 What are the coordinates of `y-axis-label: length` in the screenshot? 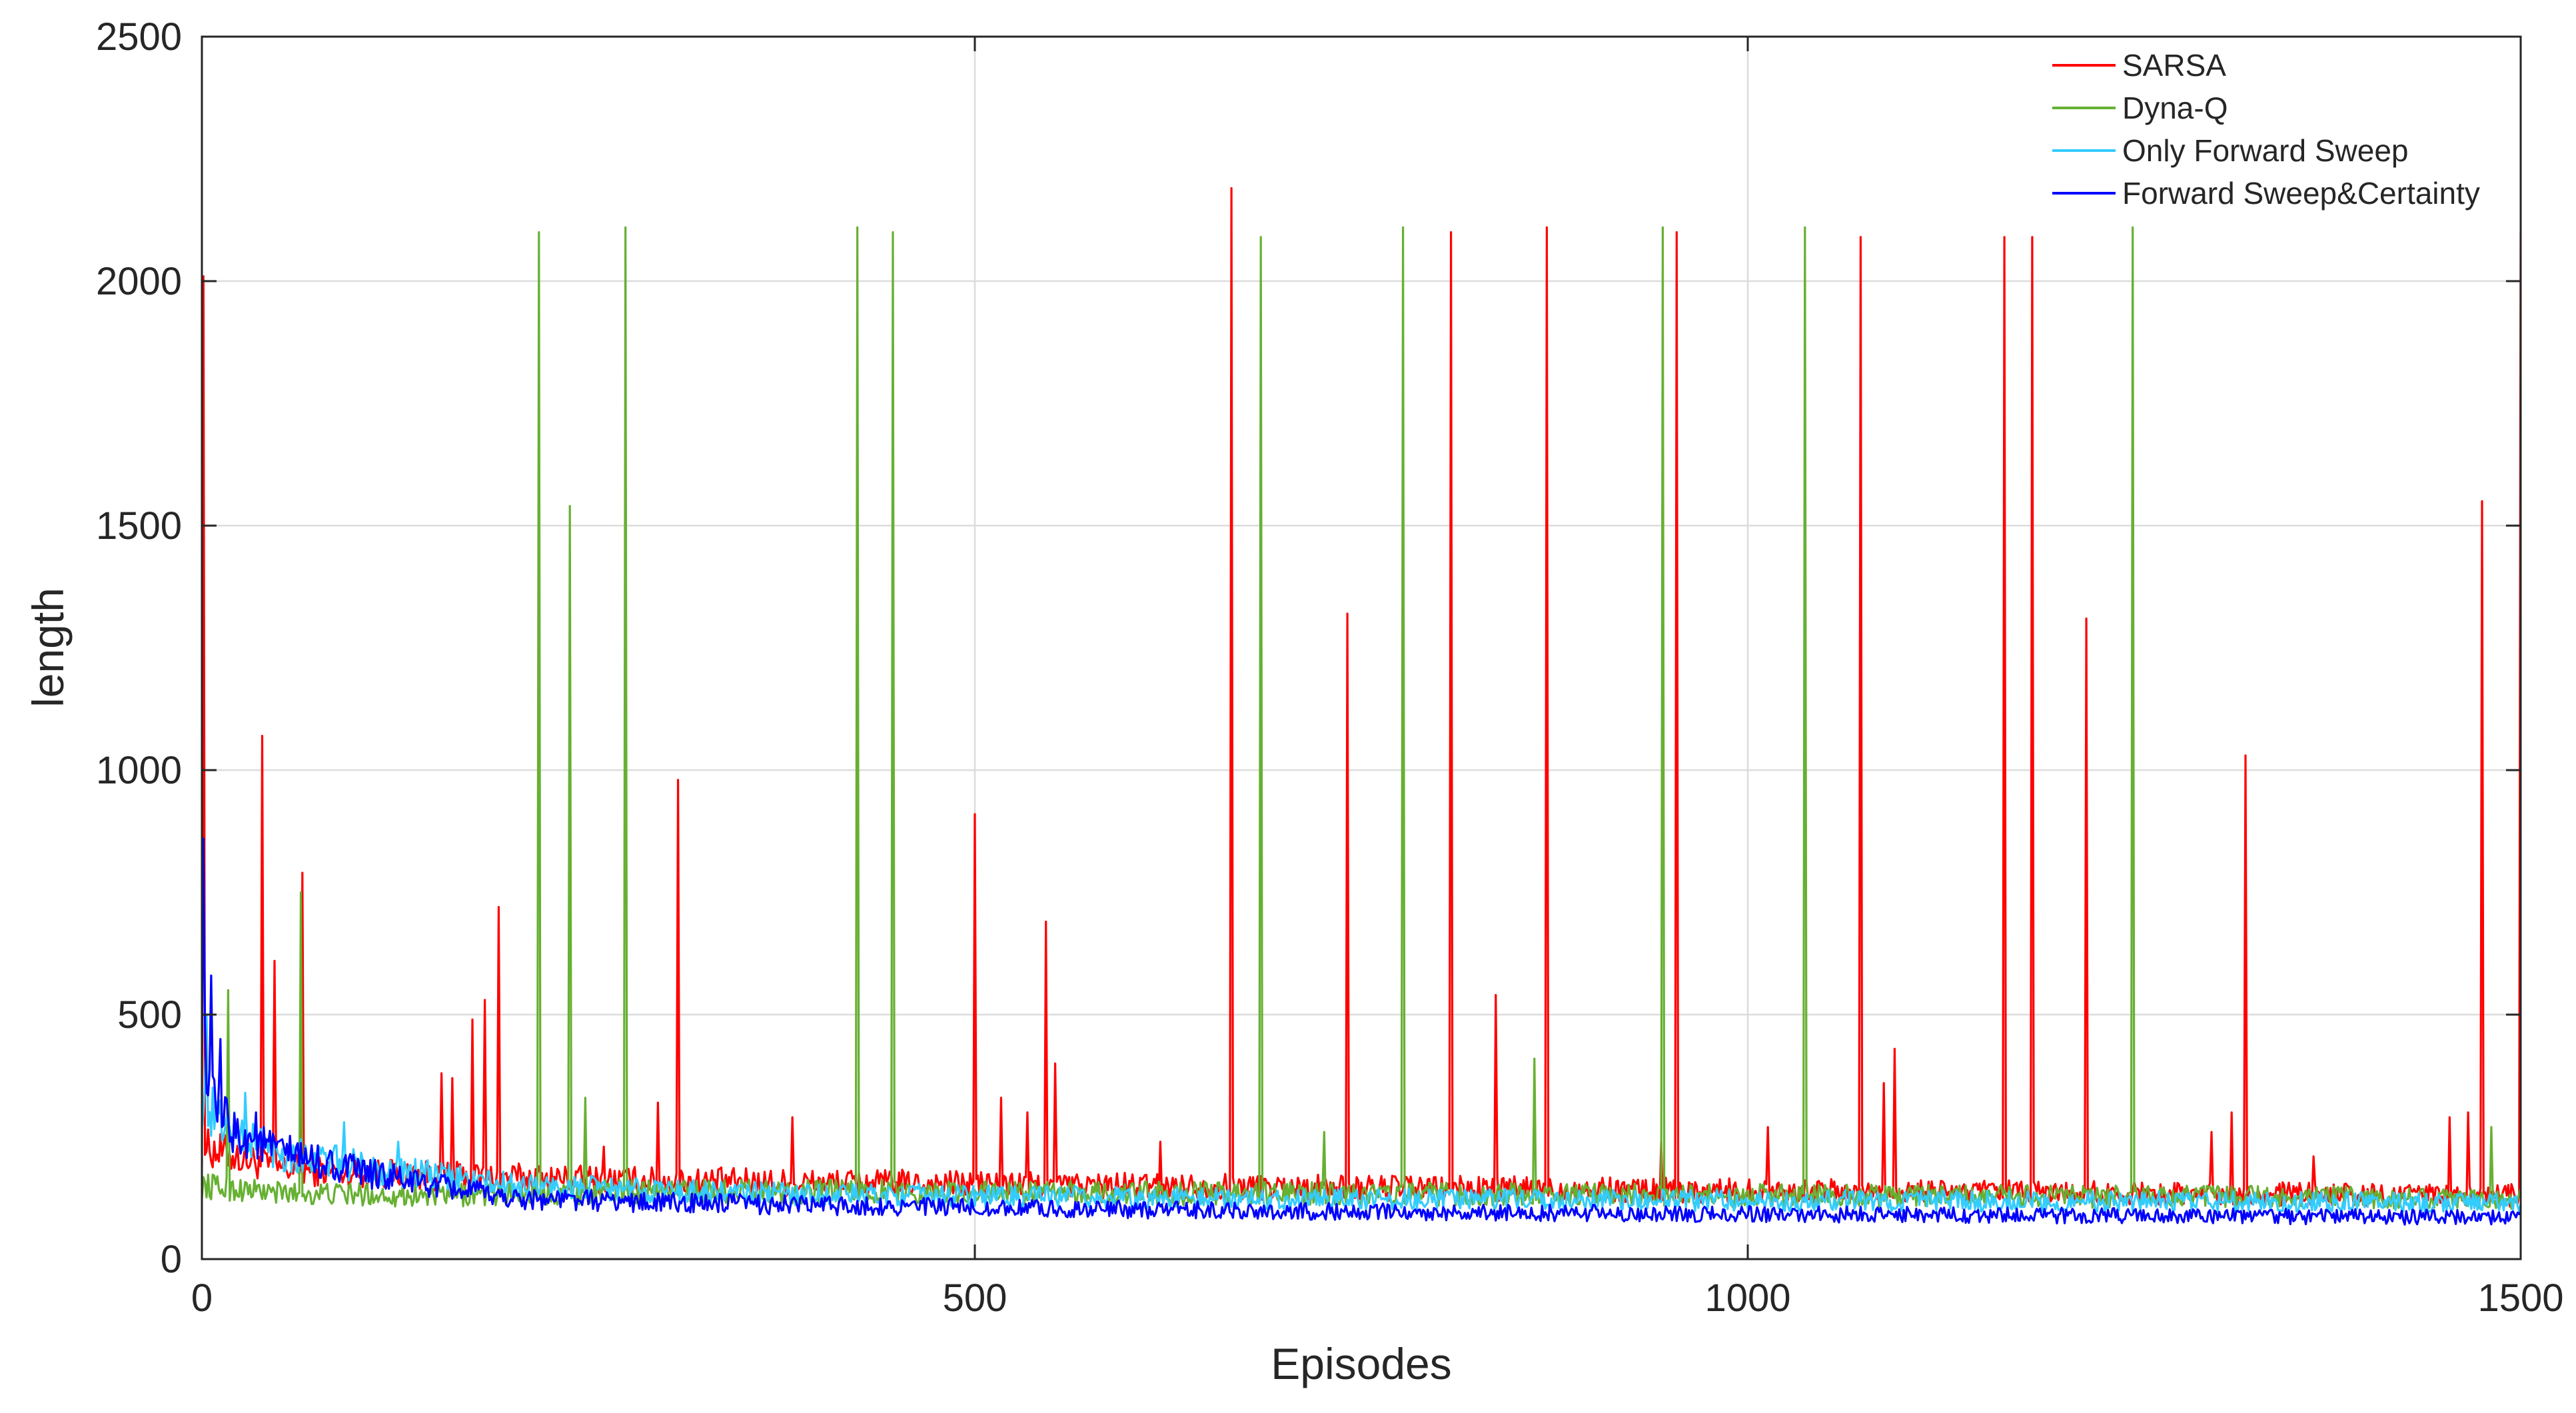 It's located at (48, 648).